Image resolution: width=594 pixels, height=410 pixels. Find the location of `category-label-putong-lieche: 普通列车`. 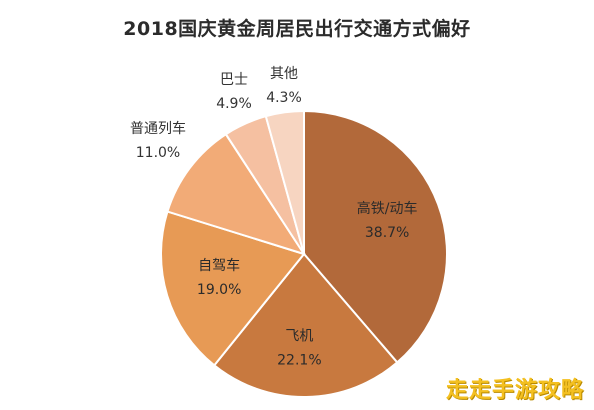

category-label-putong-lieche: 普通列车 is located at coordinates (158, 128).